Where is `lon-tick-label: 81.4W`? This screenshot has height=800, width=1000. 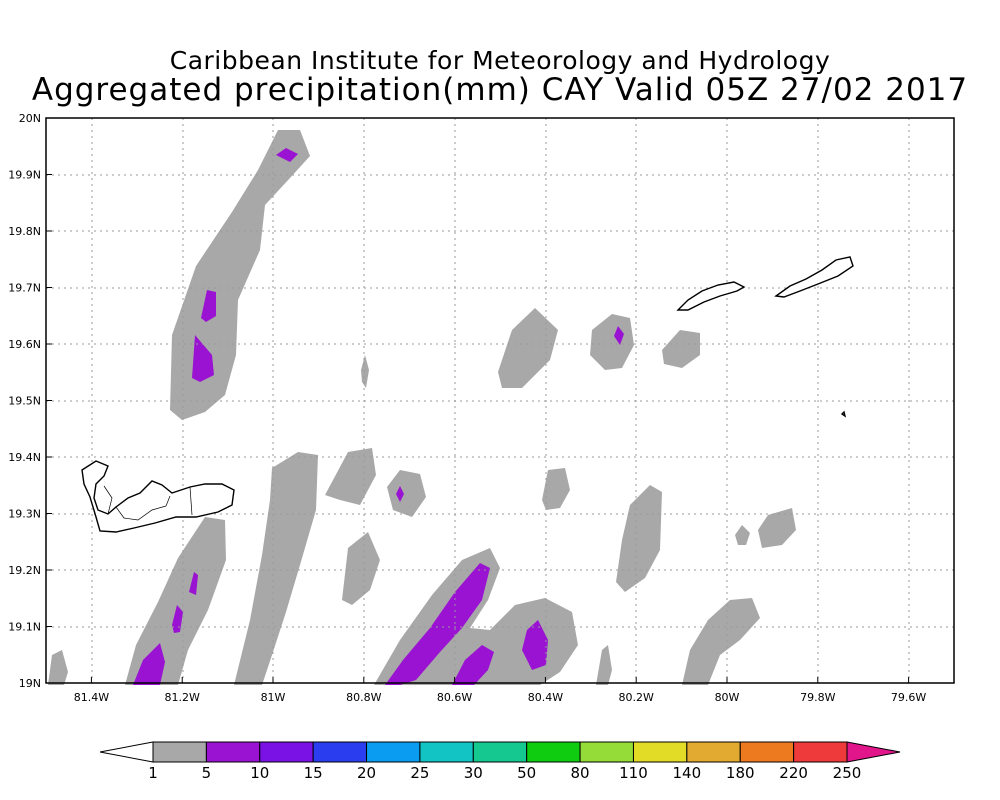
lon-tick-label: 81.4W is located at coordinates (91, 697).